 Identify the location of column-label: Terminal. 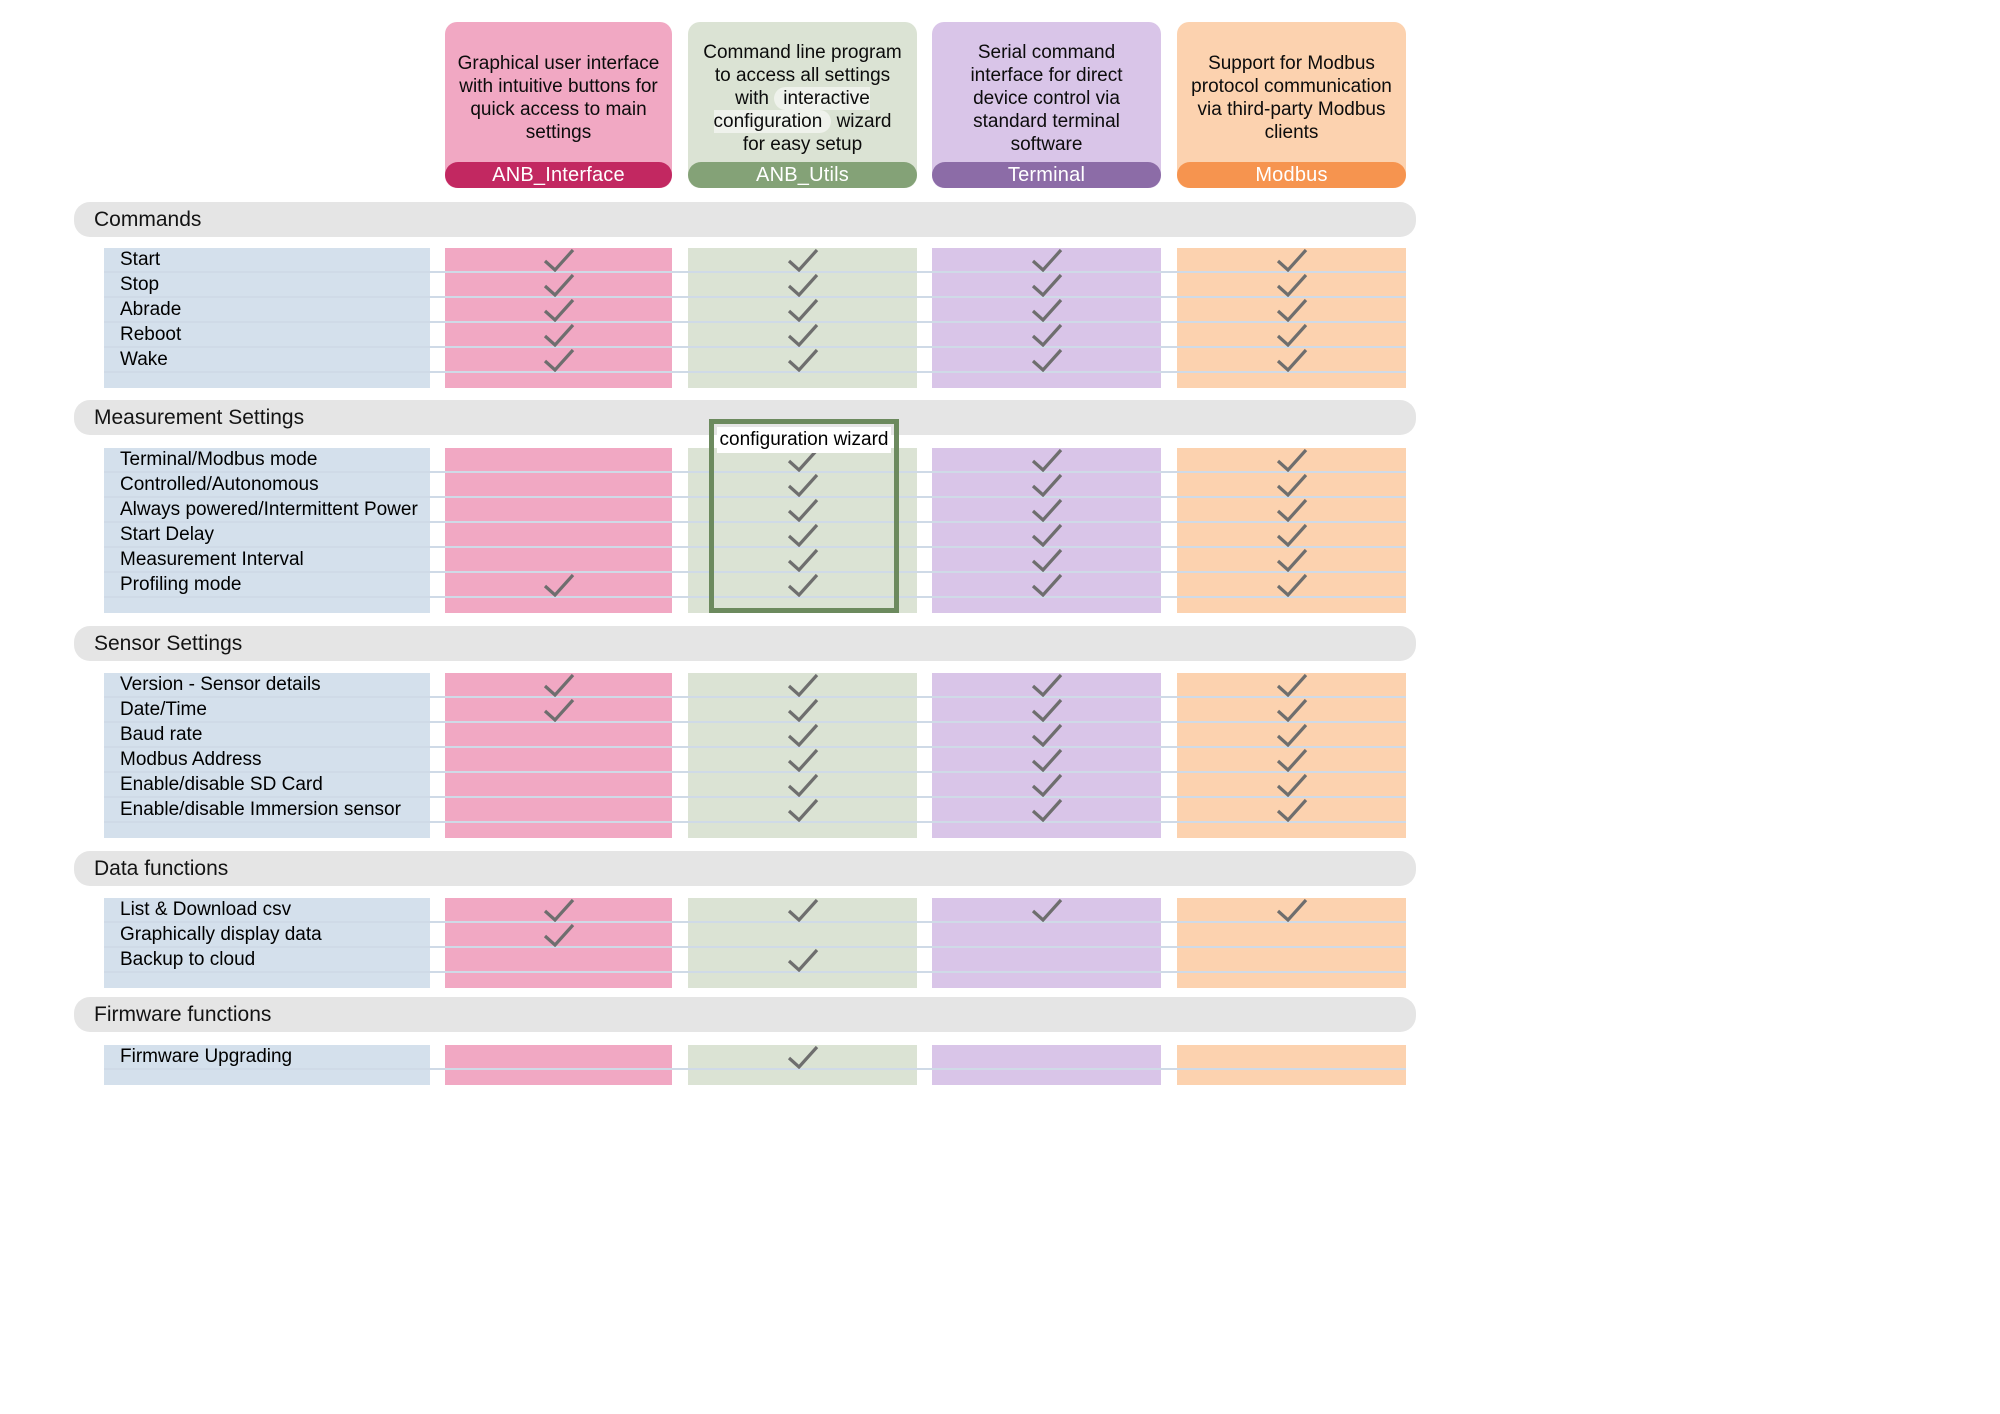
(1046, 175).